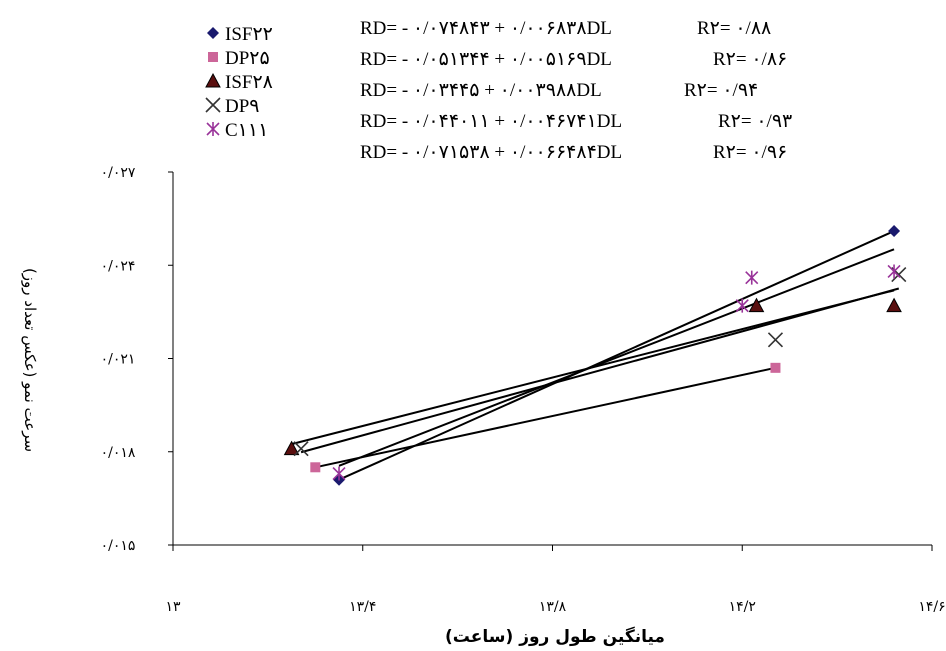 The image size is (946, 651). I want to click on legend-label: DP۹, so click(242, 106).